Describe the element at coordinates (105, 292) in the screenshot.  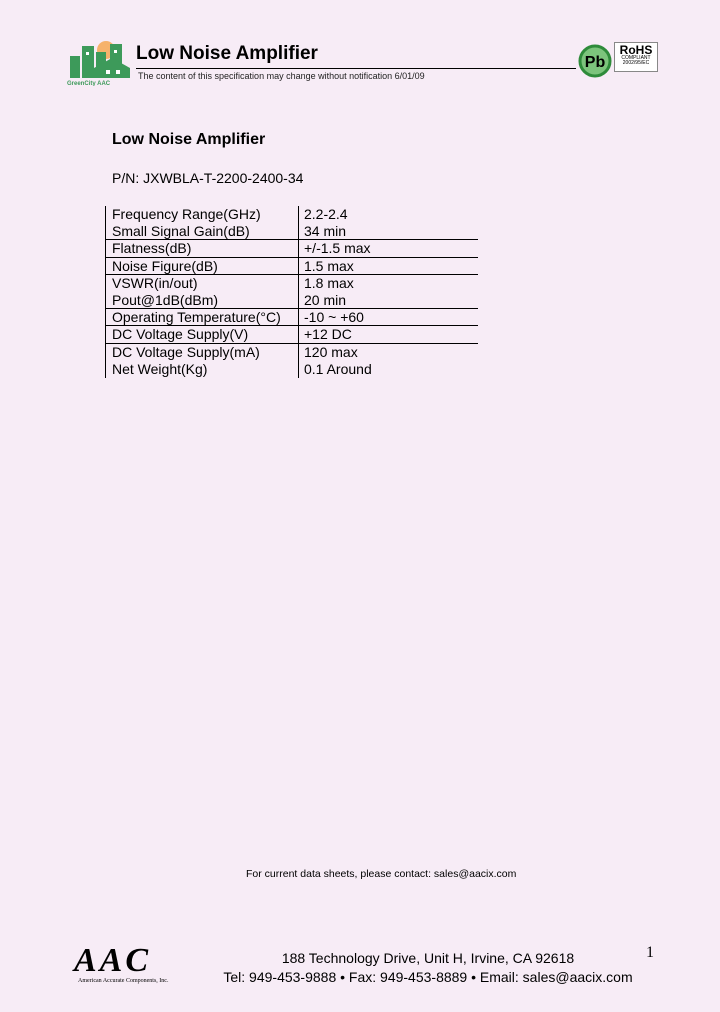
I see `table-left-border` at that location.